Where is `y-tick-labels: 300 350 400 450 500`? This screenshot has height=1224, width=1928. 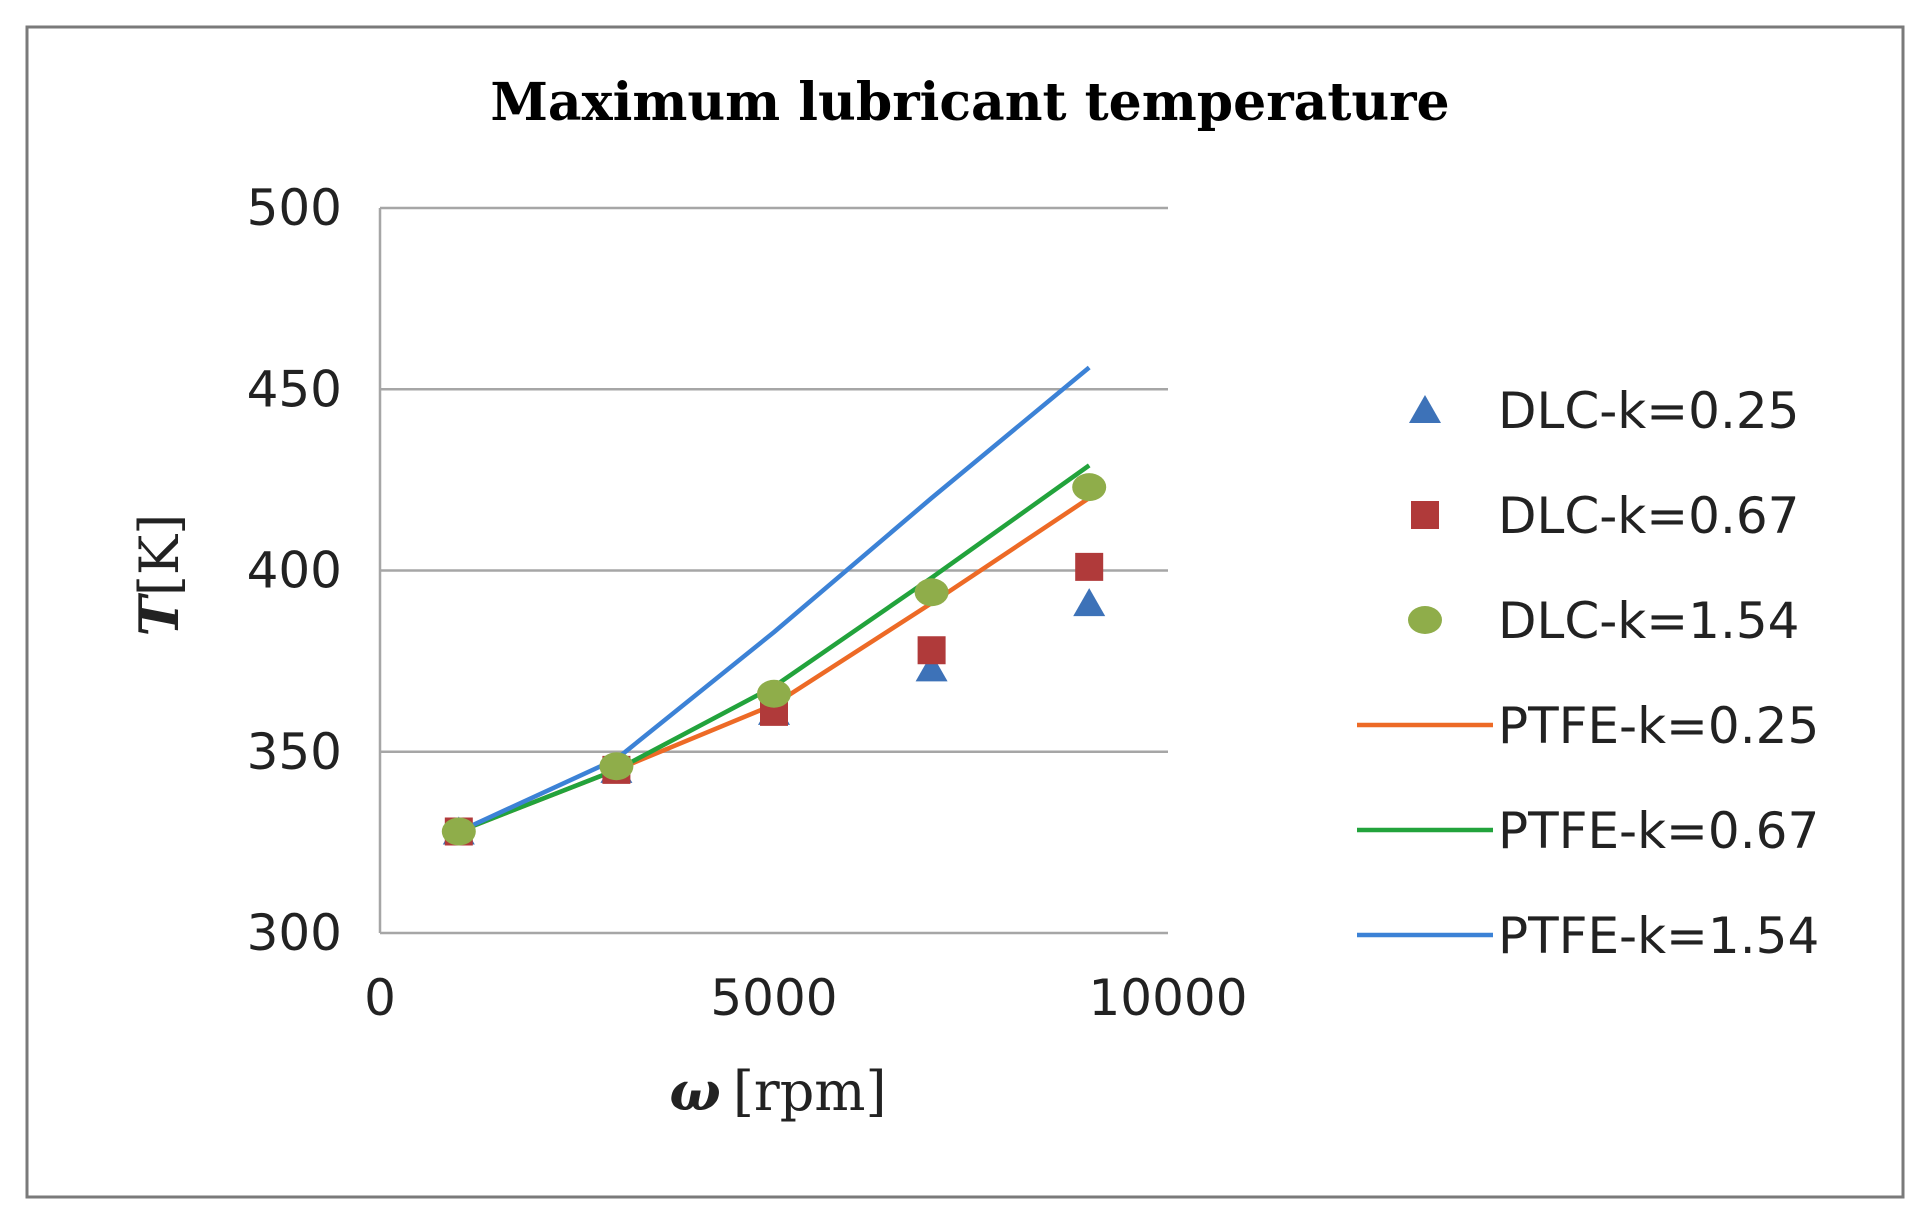 y-tick-labels: 300 350 400 450 500 is located at coordinates (294, 570).